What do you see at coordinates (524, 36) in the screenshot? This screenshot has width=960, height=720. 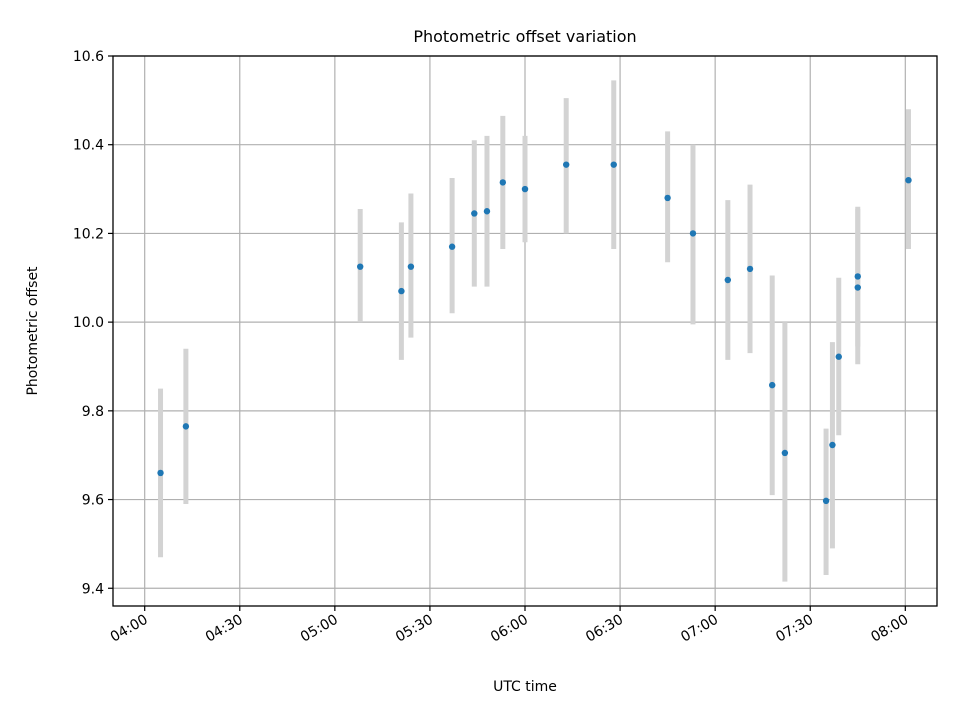 I see `chart-title: Photometric offset variation` at bounding box center [524, 36].